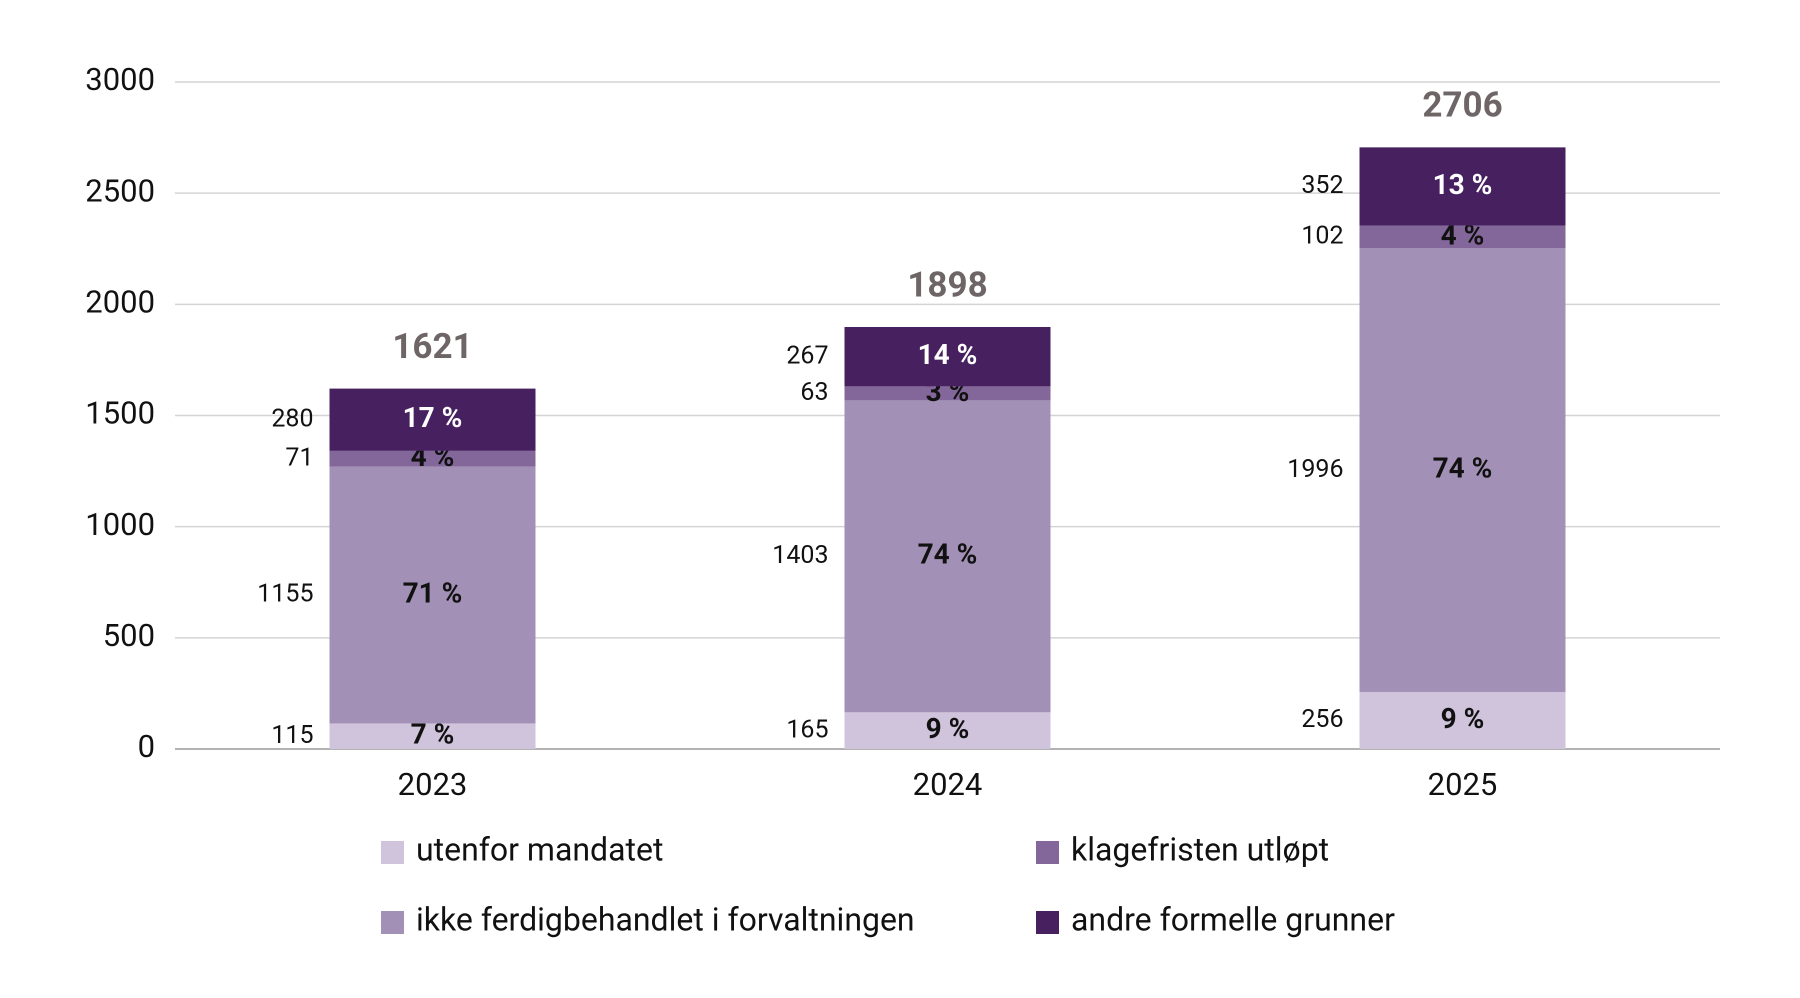 The image size is (1800, 998). What do you see at coordinates (539, 849) in the screenshot?
I see `legend-label: utenfor mandatet` at bounding box center [539, 849].